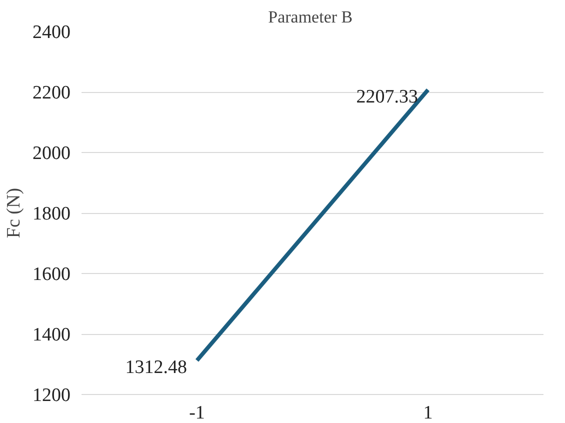  What do you see at coordinates (156, 367) in the screenshot?
I see `data-label: 1312.48` at bounding box center [156, 367].